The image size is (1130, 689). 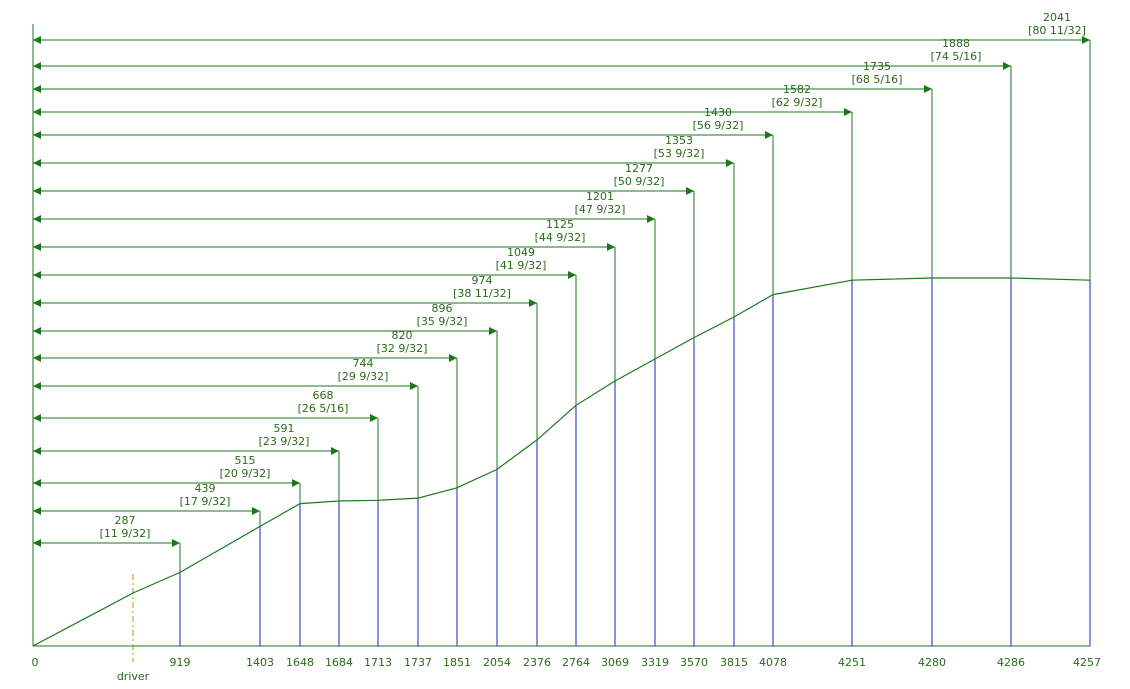 I want to click on width-inch-label: [41 9/32], so click(x=521, y=265).